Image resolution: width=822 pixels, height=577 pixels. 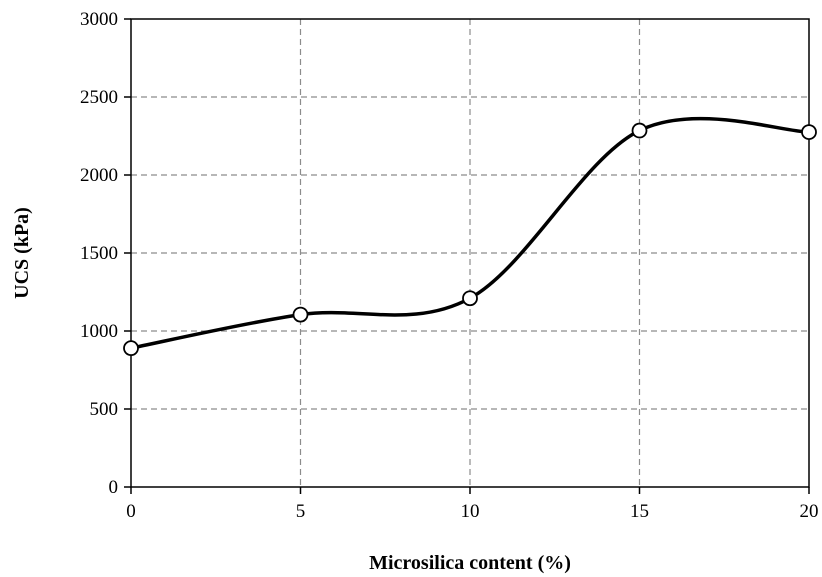 What do you see at coordinates (99, 19) in the screenshot?
I see `y-tick-label: 3000` at bounding box center [99, 19].